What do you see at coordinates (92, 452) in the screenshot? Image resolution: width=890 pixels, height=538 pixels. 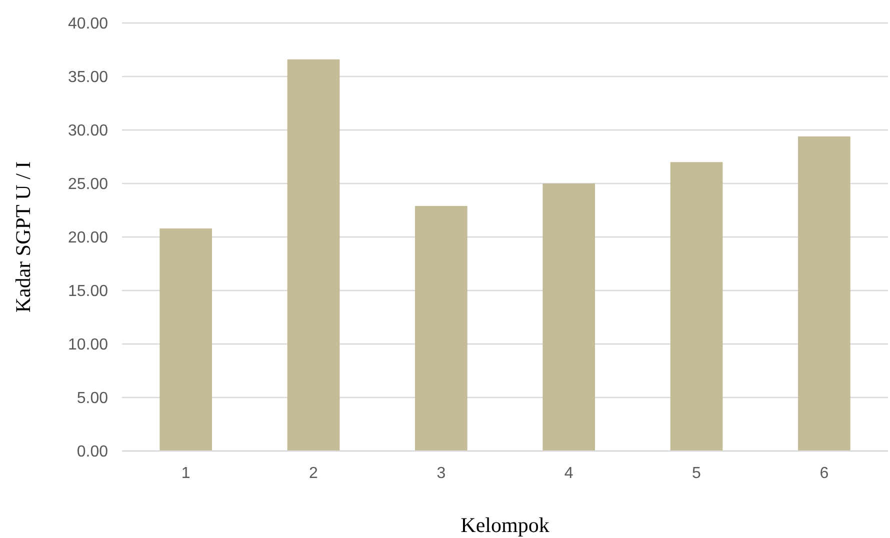 I see `y-tick-label: 0.00` at bounding box center [92, 452].